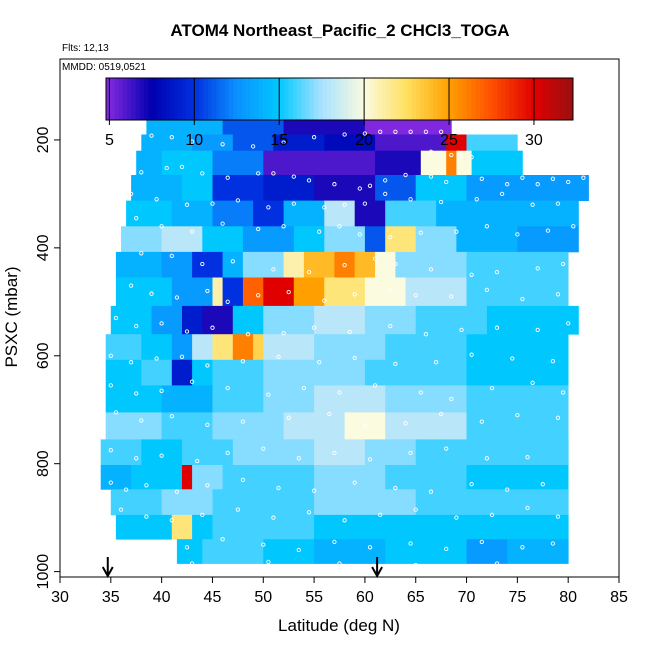 The image size is (650, 650). I want to click on colorbar-tick-label: 5, so click(109, 140).